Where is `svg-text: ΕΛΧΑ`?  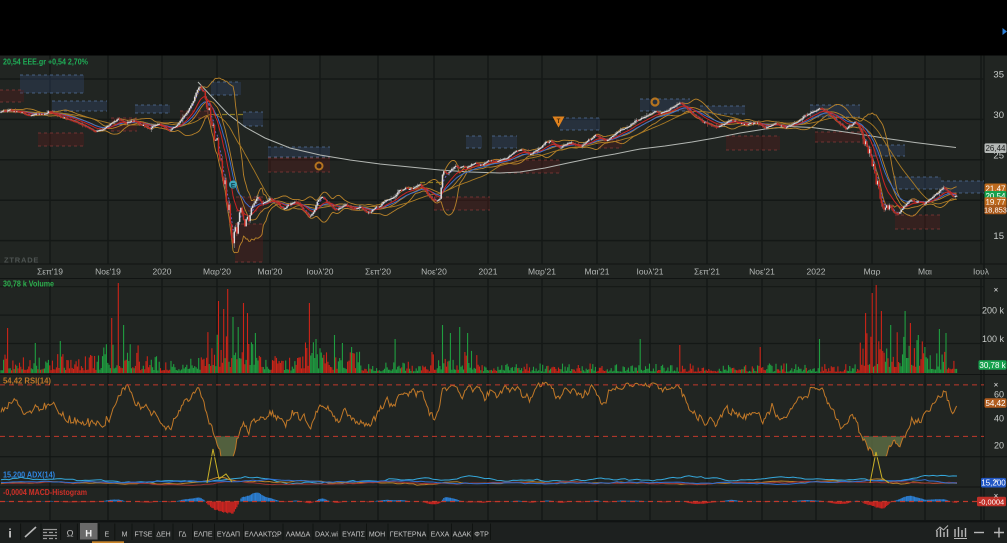 svg-text: ΕΛΧΑ is located at coordinates (440, 535).